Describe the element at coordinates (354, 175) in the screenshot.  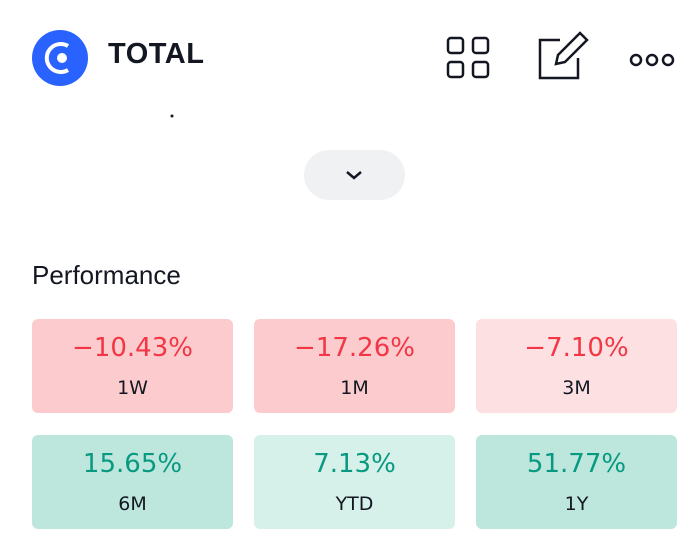
I see `expand-button` at that location.